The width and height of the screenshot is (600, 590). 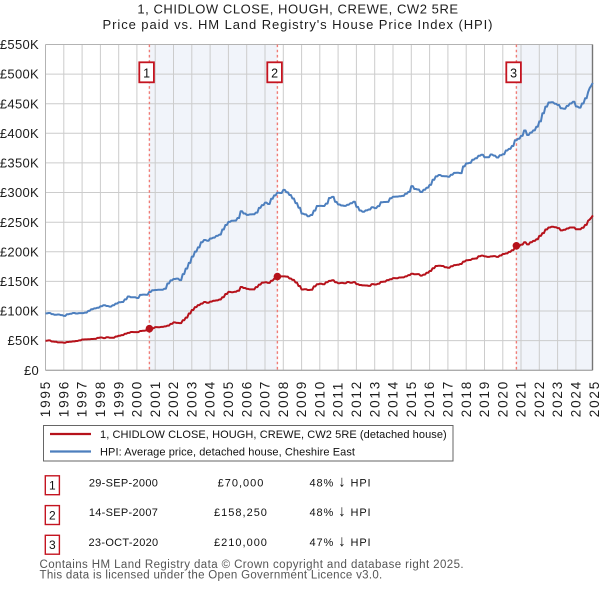 What do you see at coordinates (19, 222) in the screenshot?
I see `svg-text: £250K` at bounding box center [19, 222].